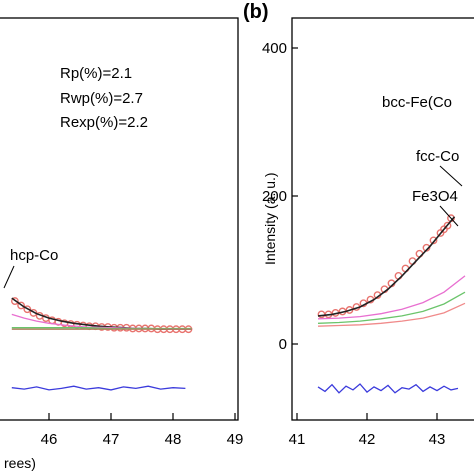 The height and width of the screenshot is (474, 474). What do you see at coordinates (391, 314) in the screenshot?
I see `fe3o4-line` at bounding box center [391, 314].